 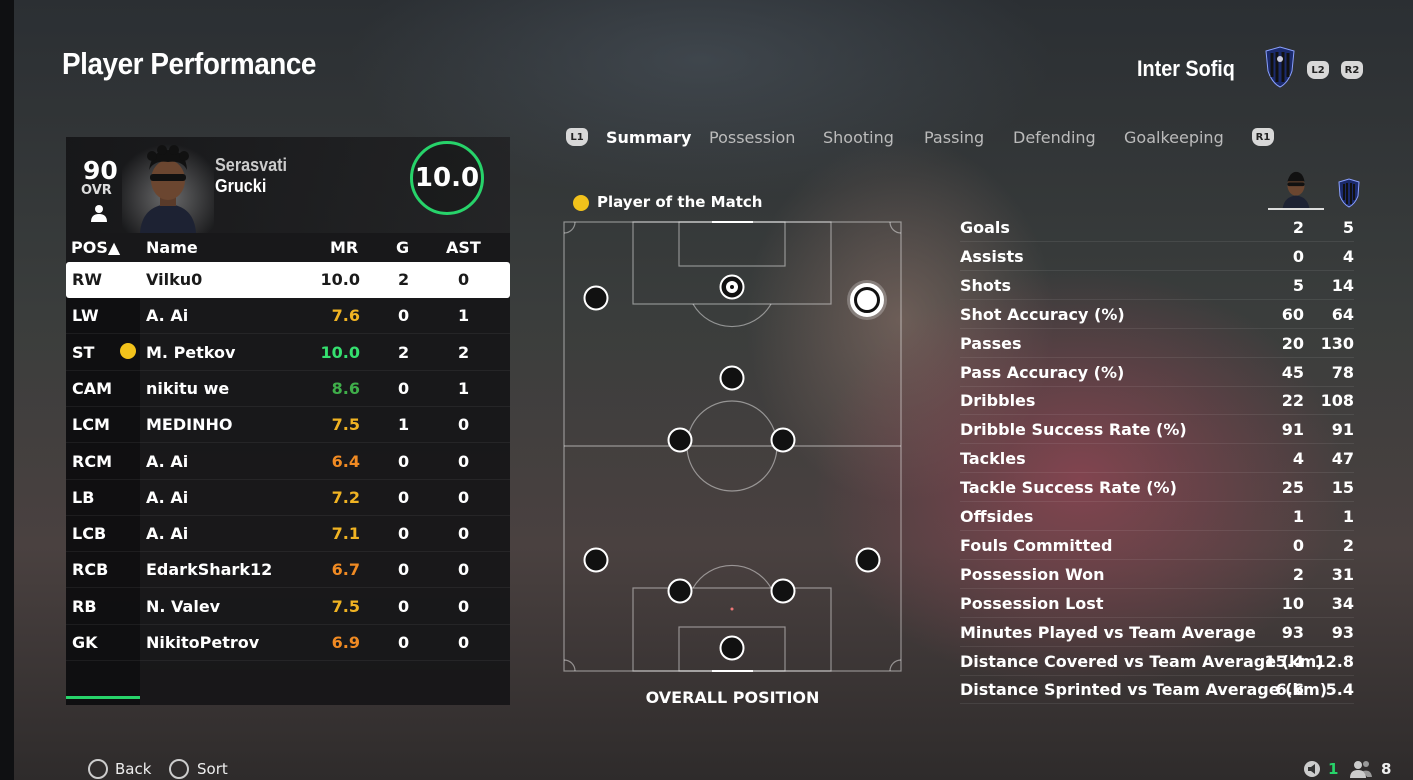 What do you see at coordinates (84, 606) in the screenshot?
I see `row-position: RB` at bounding box center [84, 606].